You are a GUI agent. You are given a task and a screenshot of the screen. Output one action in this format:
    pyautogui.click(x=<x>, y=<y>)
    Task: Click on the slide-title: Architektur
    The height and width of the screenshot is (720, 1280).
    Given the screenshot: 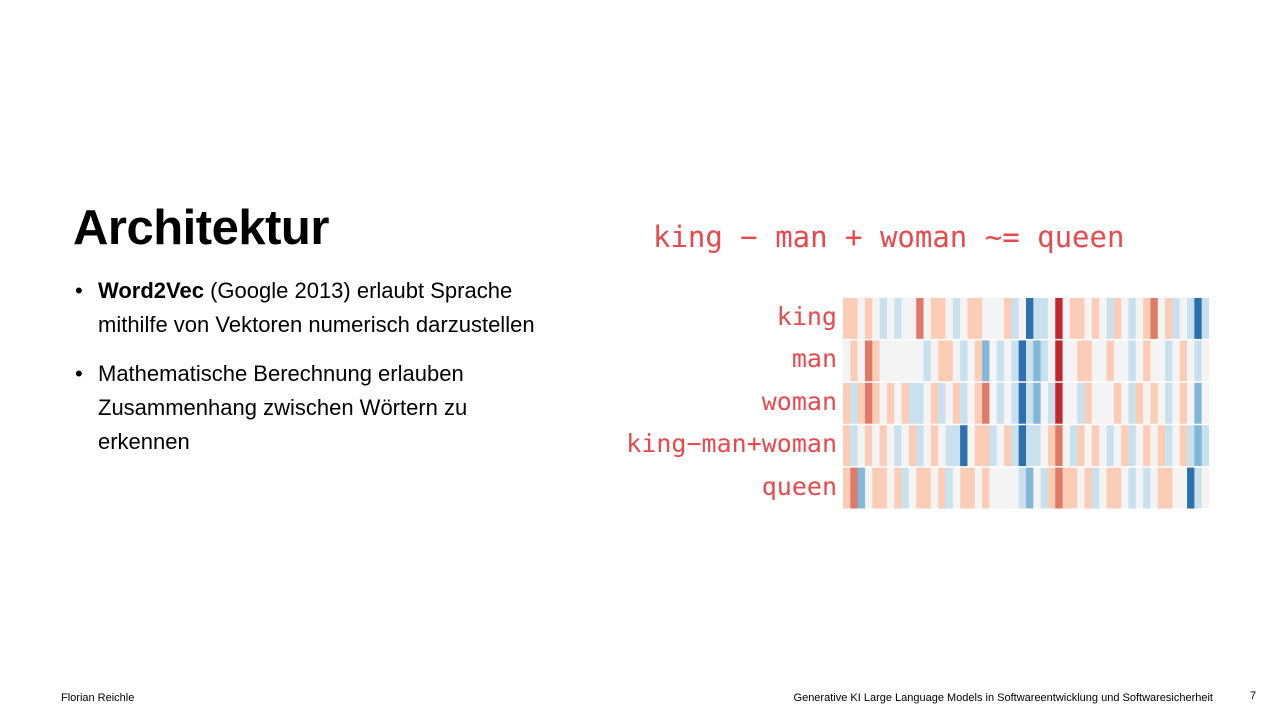 What is the action you would take?
    pyautogui.click(x=201, y=228)
    